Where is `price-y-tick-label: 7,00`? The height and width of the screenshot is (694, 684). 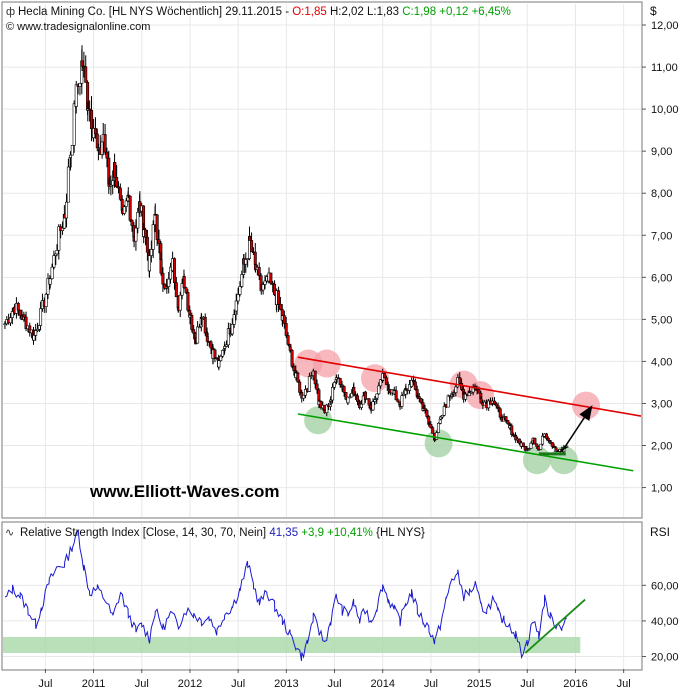 price-y-tick-label: 7,00 is located at coordinates (661, 236).